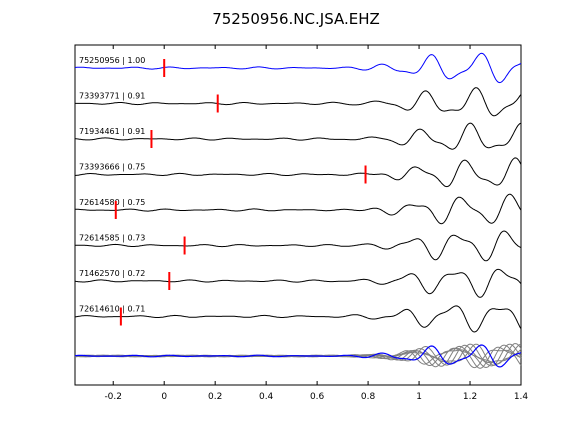 The height and width of the screenshot is (432, 576). Describe the element at coordinates (112, 238) in the screenshot. I see `trace-label: 72614585 | 0.73` at that location.